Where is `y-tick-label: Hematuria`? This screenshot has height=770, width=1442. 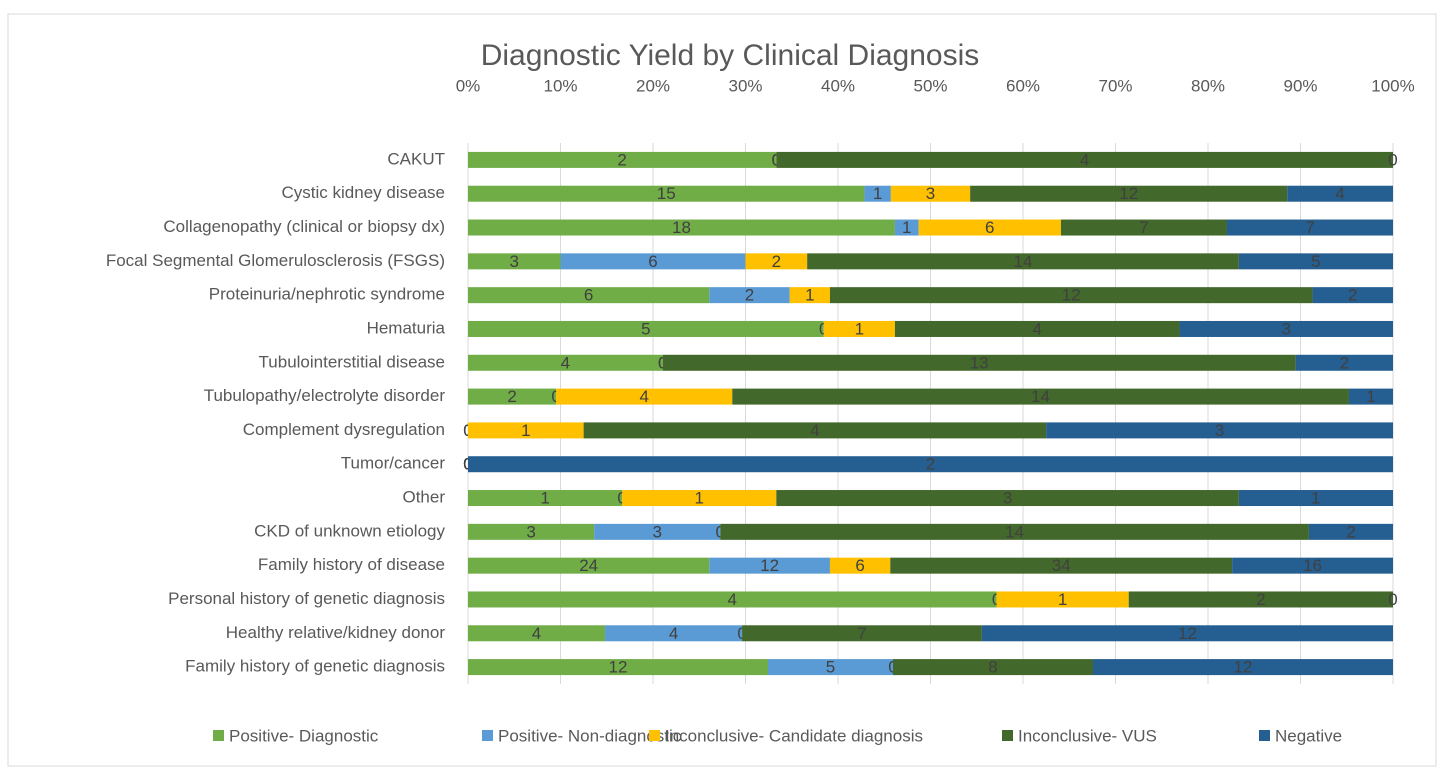
y-tick-label: Hematuria is located at coordinates (406, 327).